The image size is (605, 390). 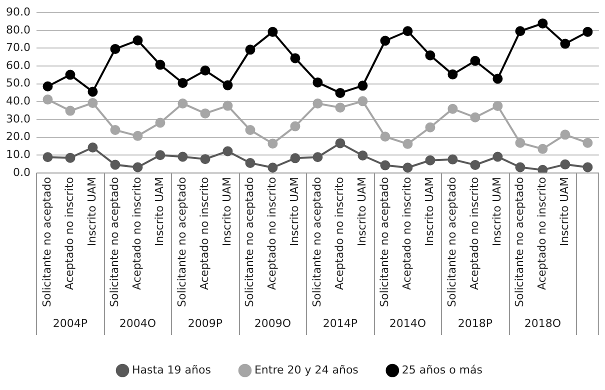 What do you see at coordinates (18, 83) in the screenshot?
I see `y-tick-label: 50.0` at bounding box center [18, 83].